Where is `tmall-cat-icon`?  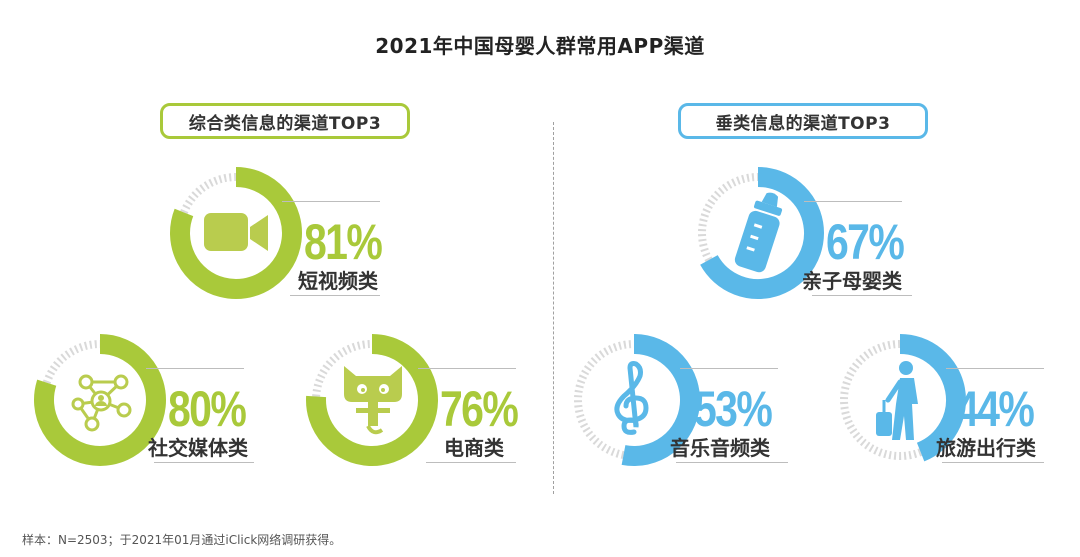
tmall-cat-icon is located at coordinates (373, 400).